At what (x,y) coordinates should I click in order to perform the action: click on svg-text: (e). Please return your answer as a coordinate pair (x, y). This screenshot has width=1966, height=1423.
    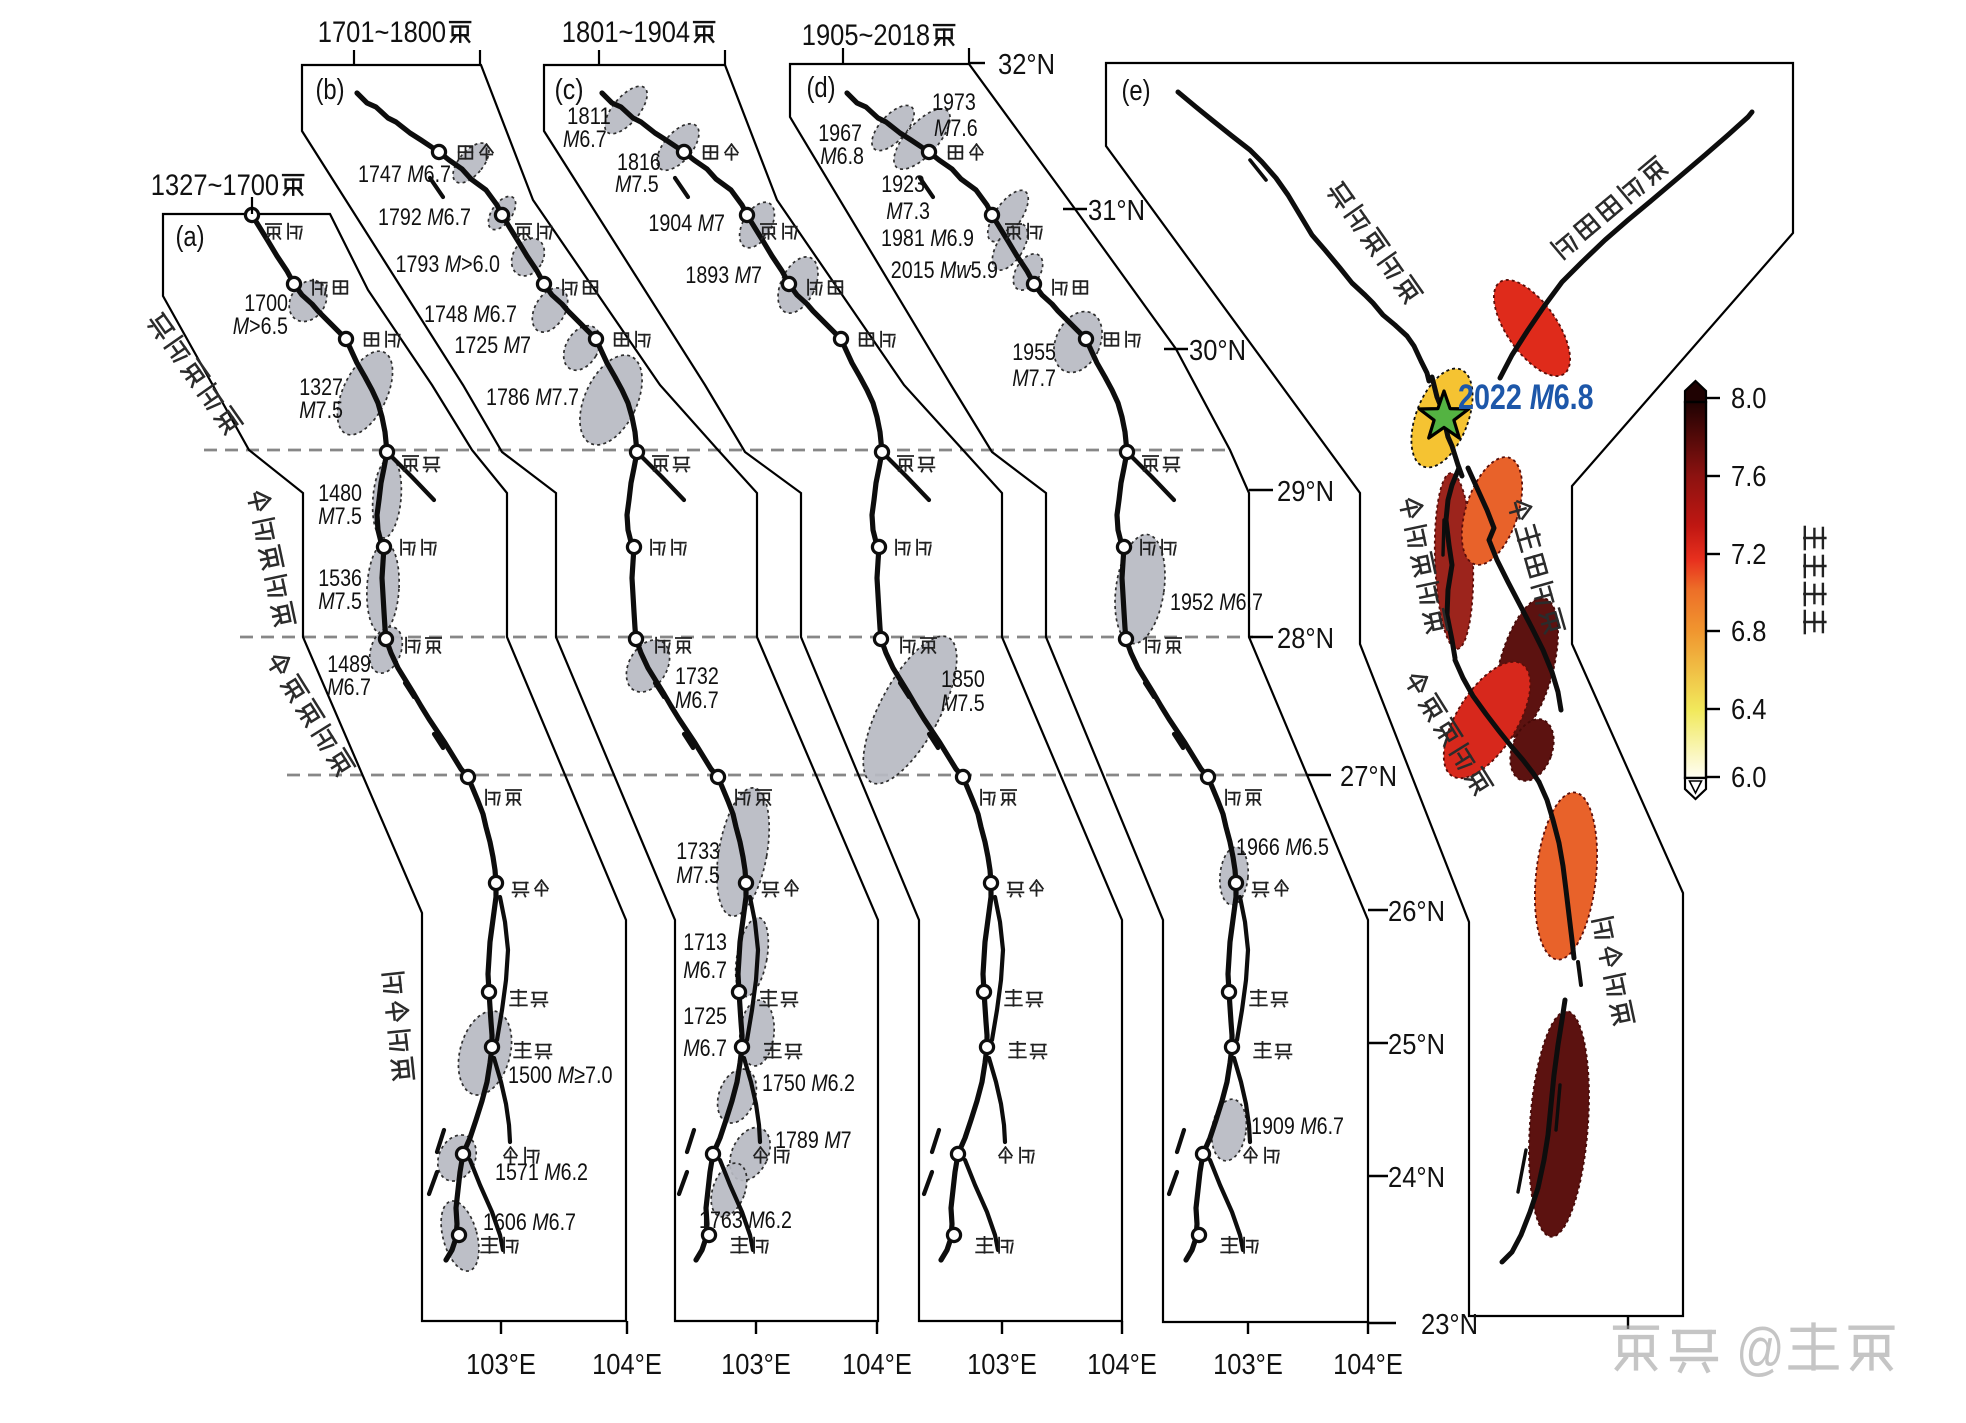
    Looking at the image, I should click on (1136, 91).